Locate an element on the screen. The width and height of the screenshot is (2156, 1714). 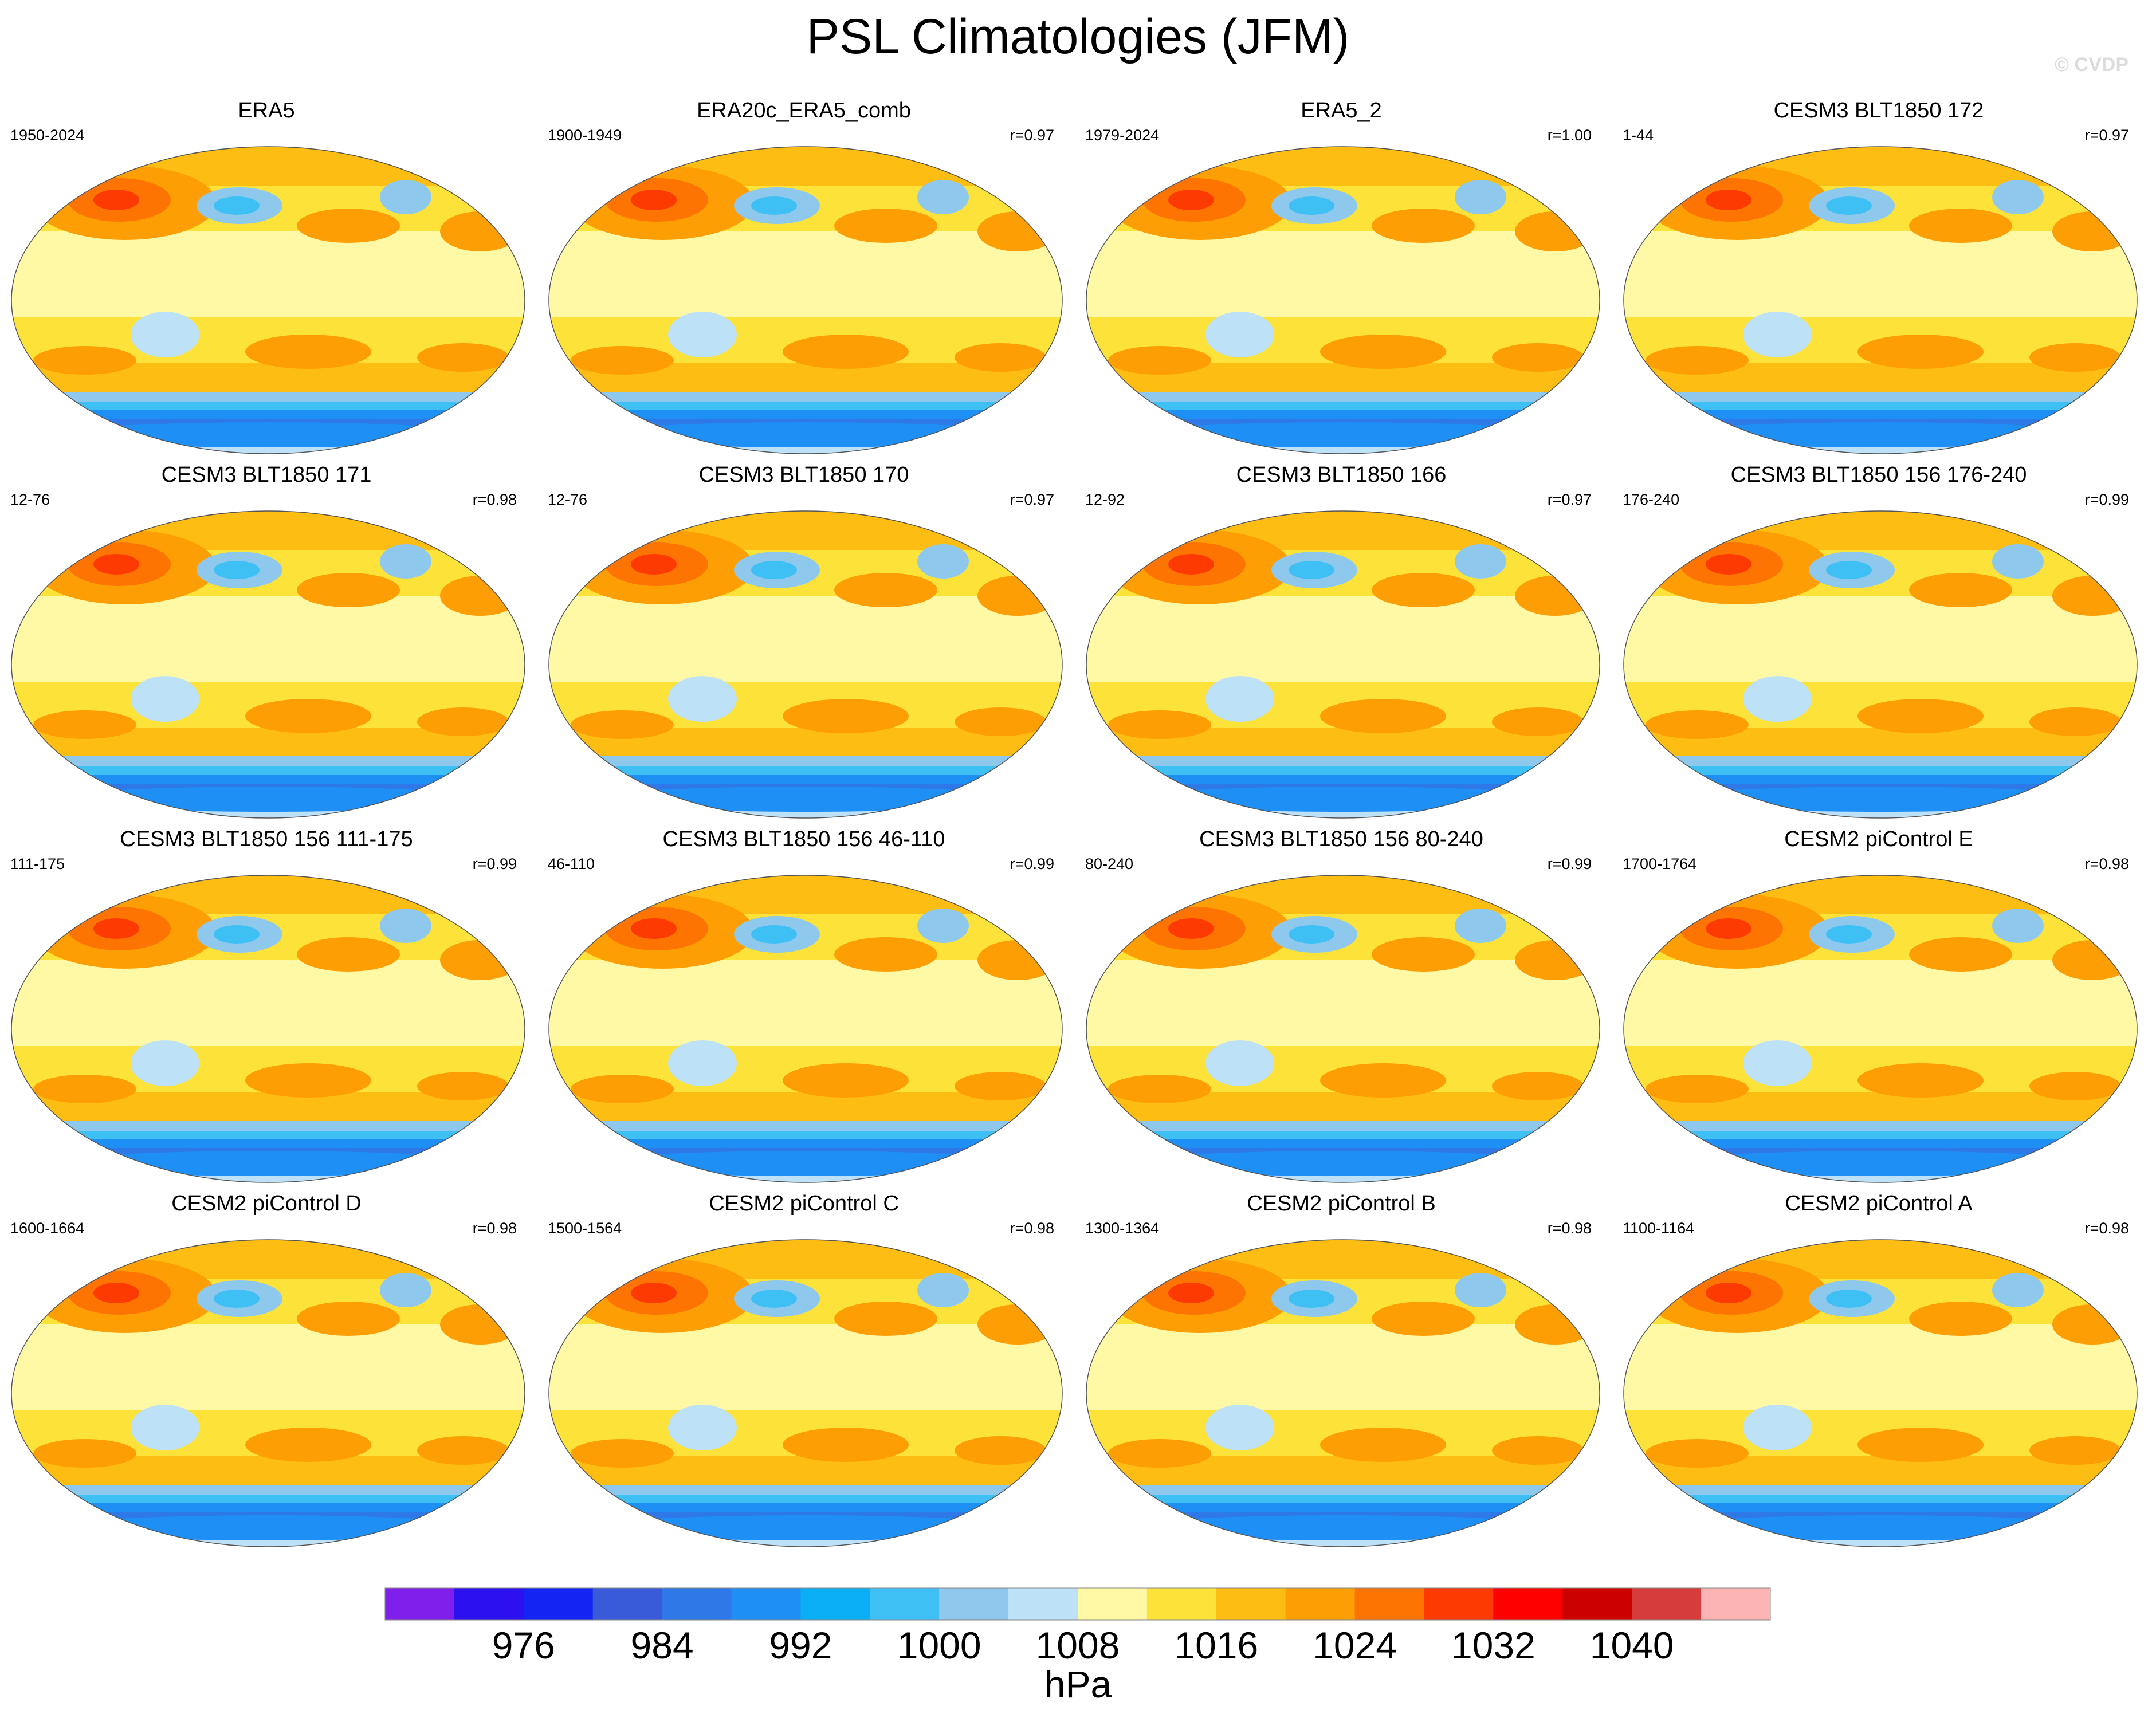
panel-title: CESM3 BLT1850 166 is located at coordinates (1341, 475).